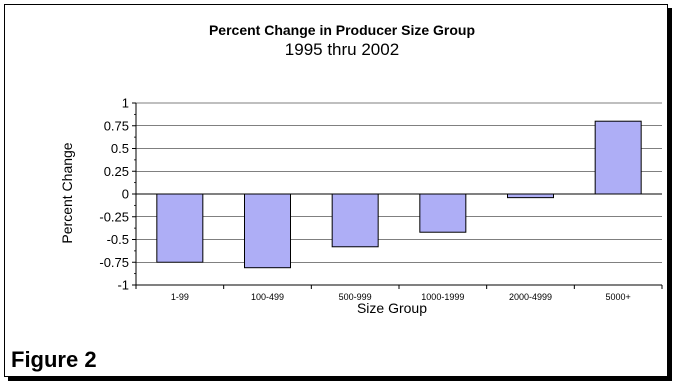  I want to click on y-tick-label: 0.75, so click(116, 125).